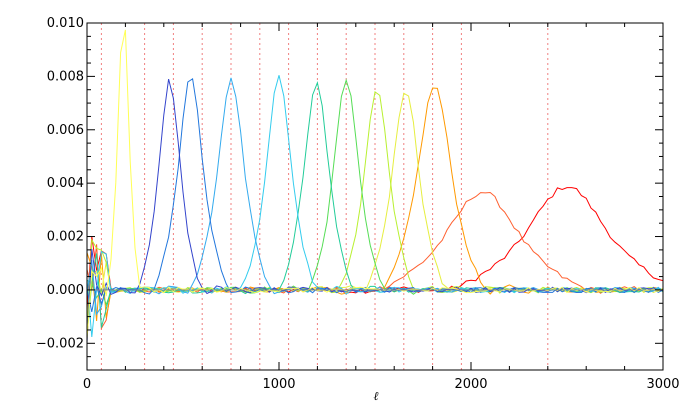 Image resolution: width=692 pixels, height=415 pixels. What do you see at coordinates (65, 23) in the screenshot?
I see `y-tick-label-6: 0.010` at bounding box center [65, 23].